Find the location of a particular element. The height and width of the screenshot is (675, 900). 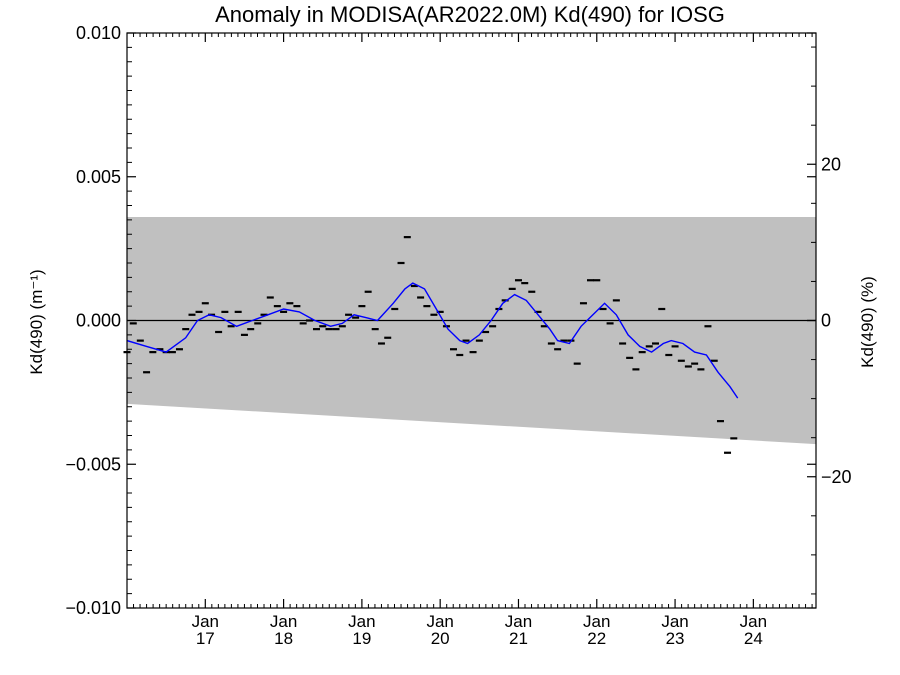

x-tick-year: 22 is located at coordinates (596, 638).